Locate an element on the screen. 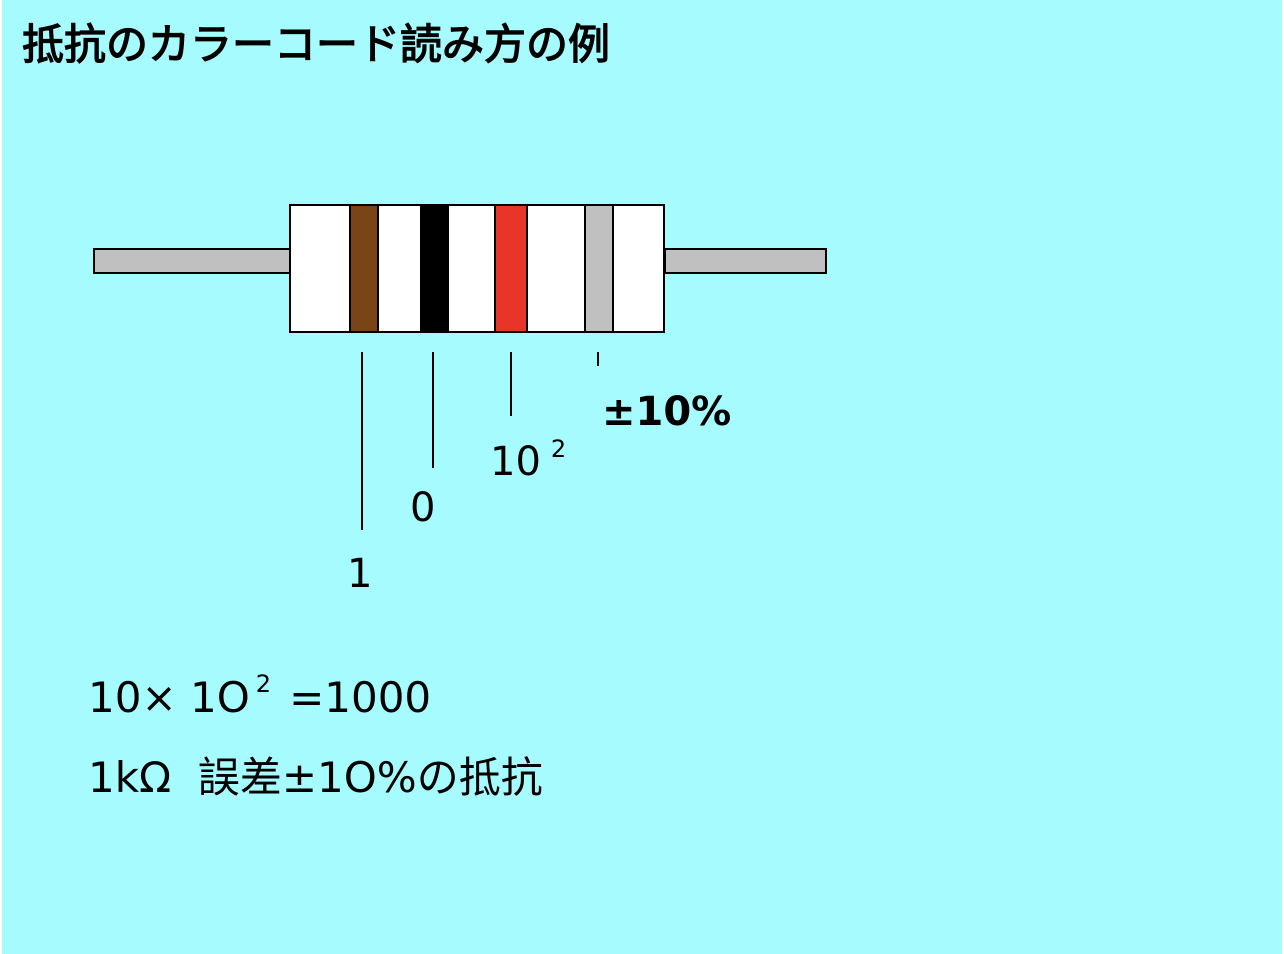 This screenshot has width=1284, height=954. band-black is located at coordinates (434, 268).